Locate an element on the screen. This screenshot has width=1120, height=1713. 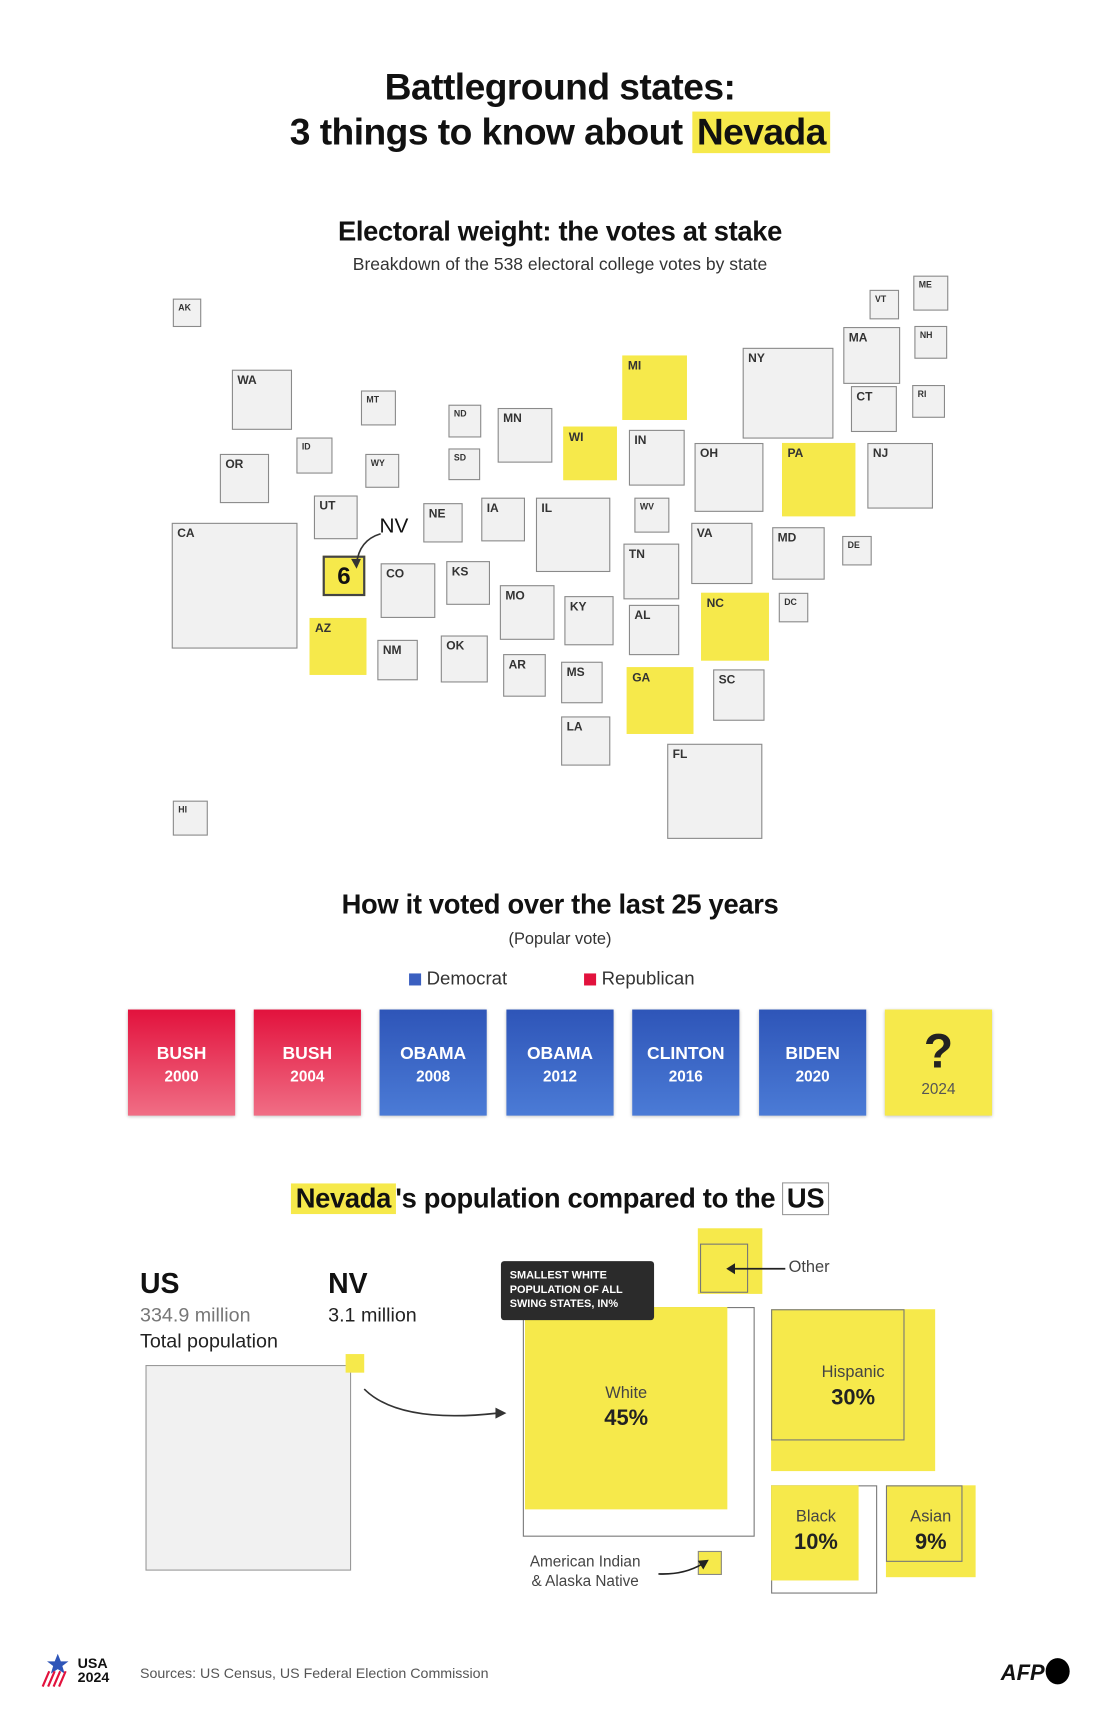
us-population-square is located at coordinates (248, 1468).